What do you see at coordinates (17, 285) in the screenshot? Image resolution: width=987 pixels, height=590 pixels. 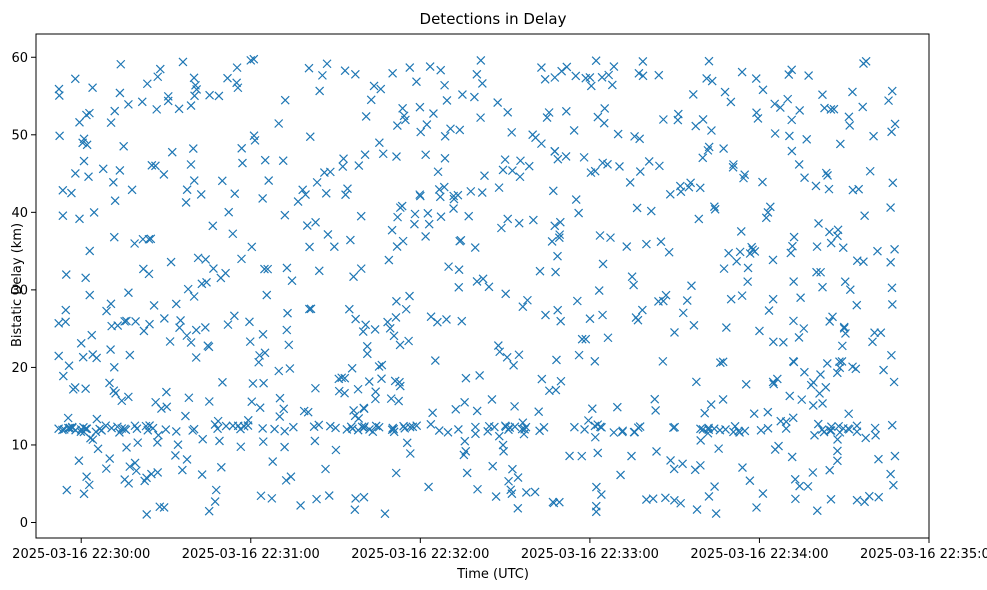 I see `y-axis-label: Bistatic Delay (km)` at bounding box center [17, 285].